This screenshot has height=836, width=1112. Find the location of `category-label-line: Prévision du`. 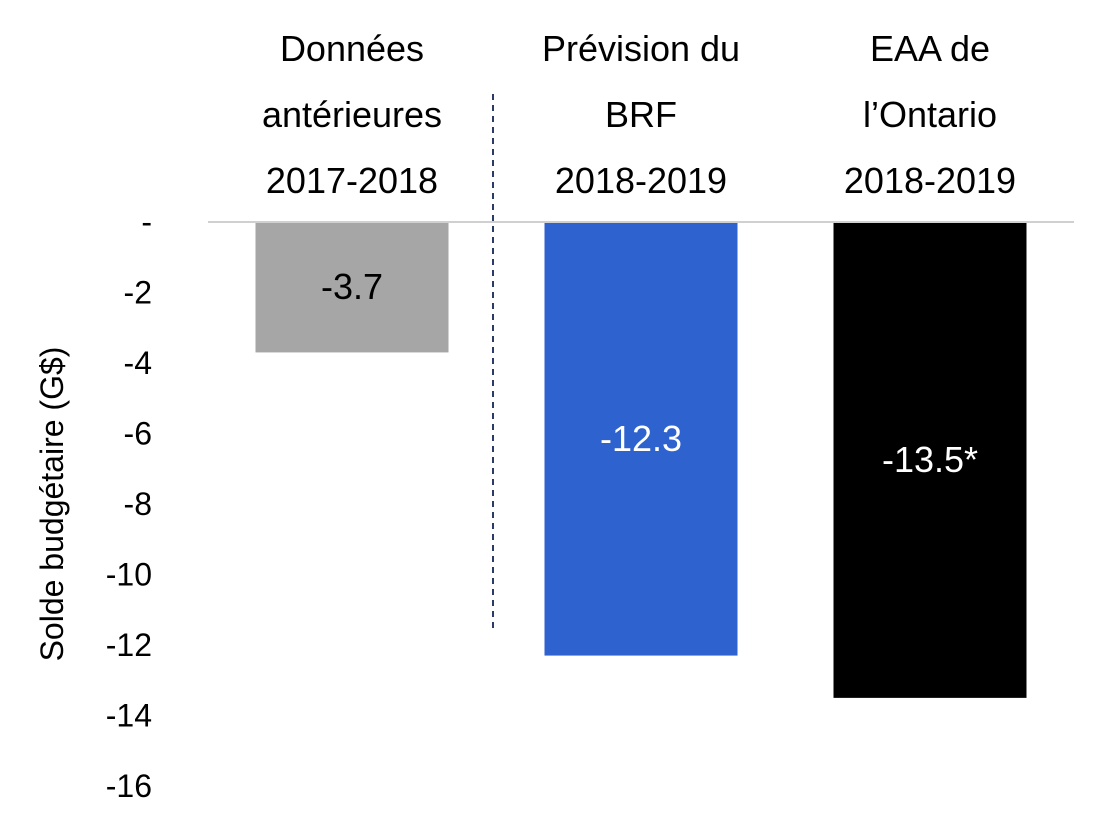

category-label-line: Prévision du is located at coordinates (641, 48).